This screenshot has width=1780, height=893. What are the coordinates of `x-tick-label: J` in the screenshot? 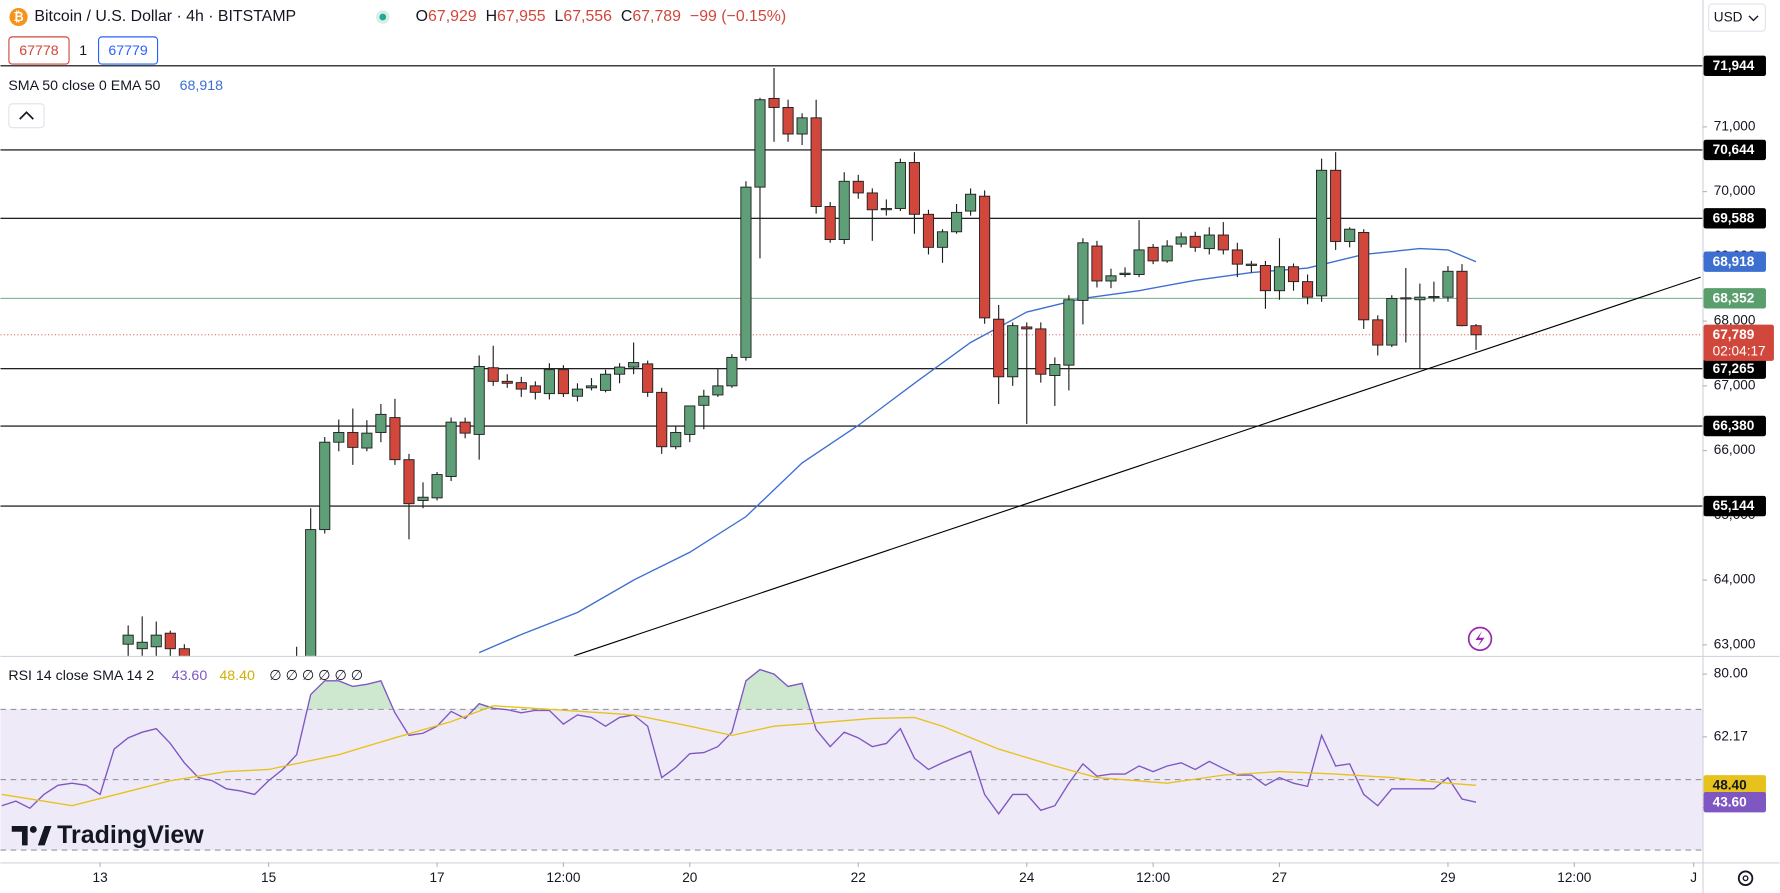 It's located at (1693, 877).